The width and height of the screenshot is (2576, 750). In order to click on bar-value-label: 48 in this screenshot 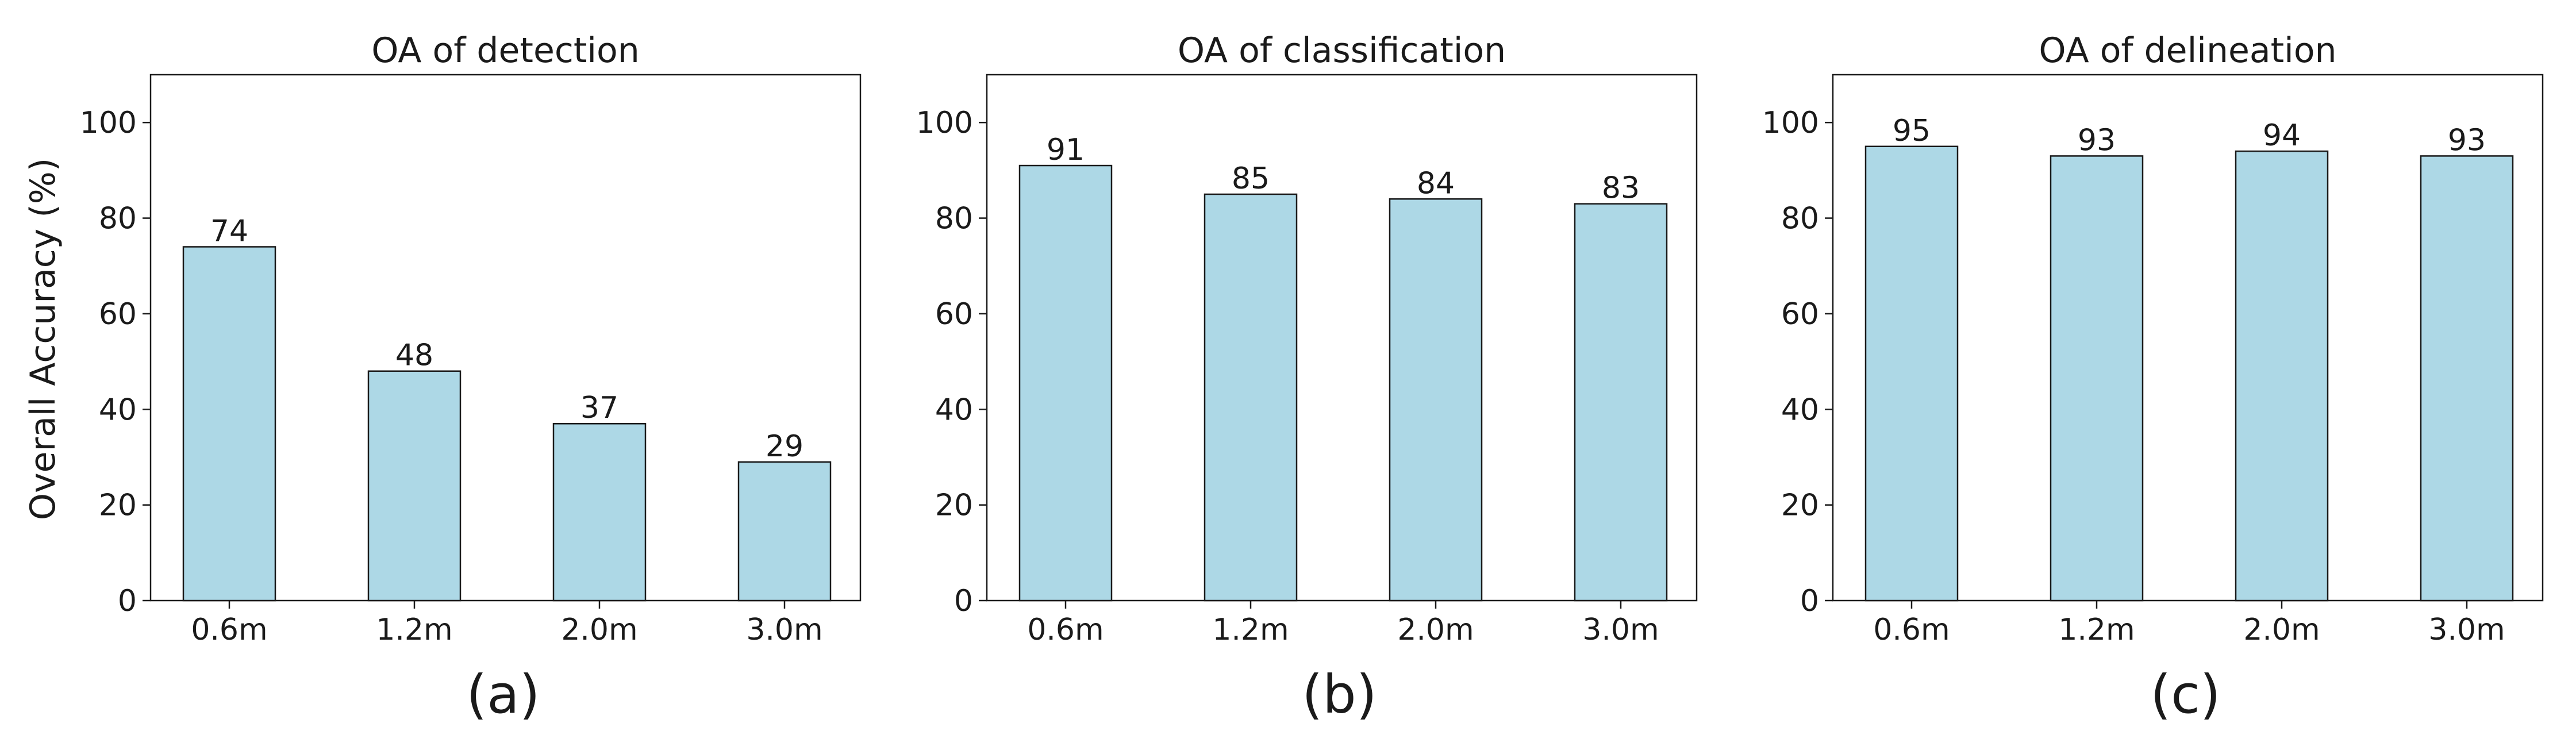, I will do `click(414, 356)`.